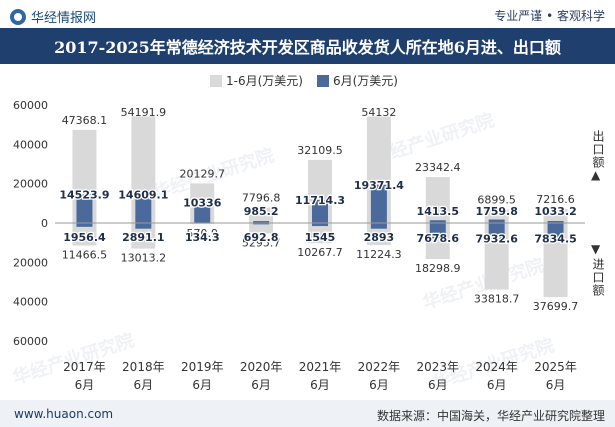 The width and height of the screenshot is (615, 427). What do you see at coordinates (497, 299) in the screenshot?
I see `data-label-cum-import: 33818.7` at bounding box center [497, 299].